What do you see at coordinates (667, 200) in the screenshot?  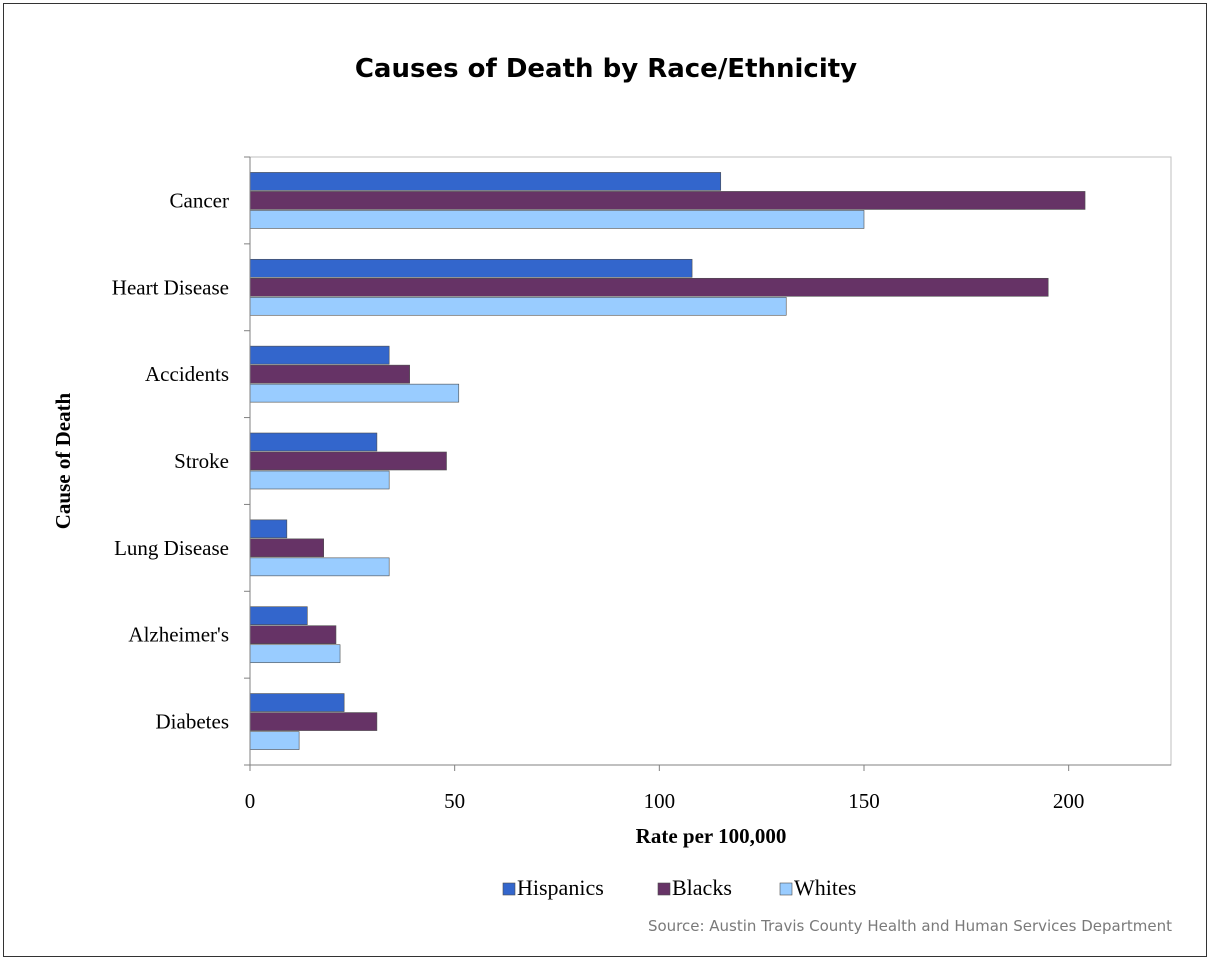 I see `bar-blacks-cancer` at bounding box center [667, 200].